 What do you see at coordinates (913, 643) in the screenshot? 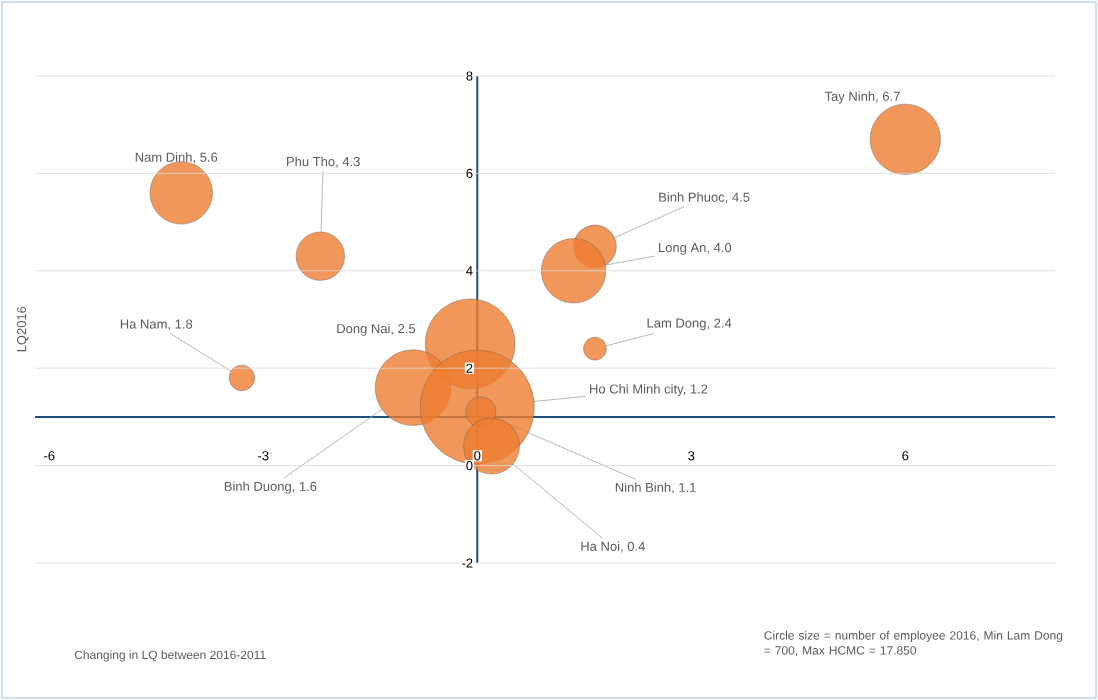
I see `text: Circle size = number of employee 2016, Min Lam Dong = 700, Max HCMC = 17.850` at bounding box center [913, 643].